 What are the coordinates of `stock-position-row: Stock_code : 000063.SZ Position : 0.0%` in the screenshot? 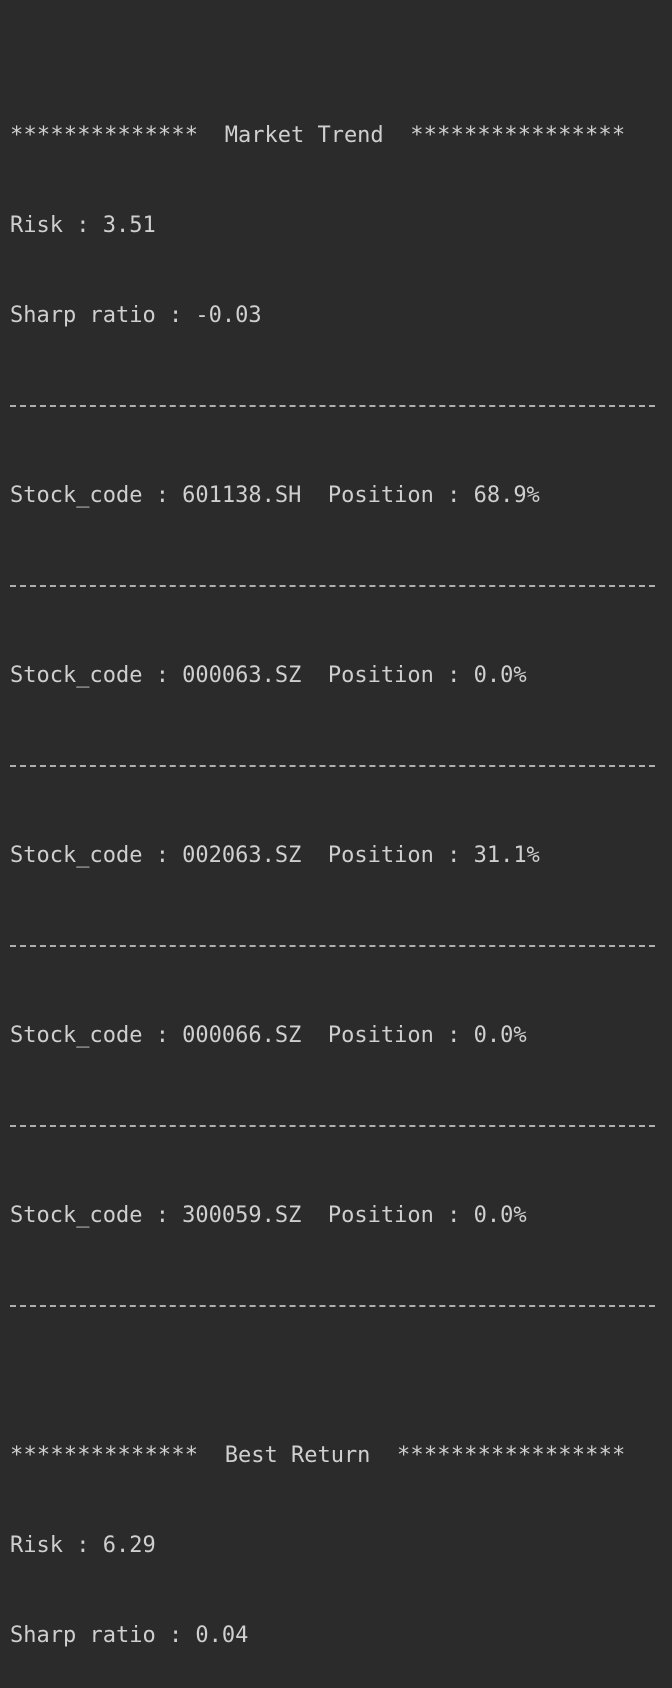 It's located at (268, 675).